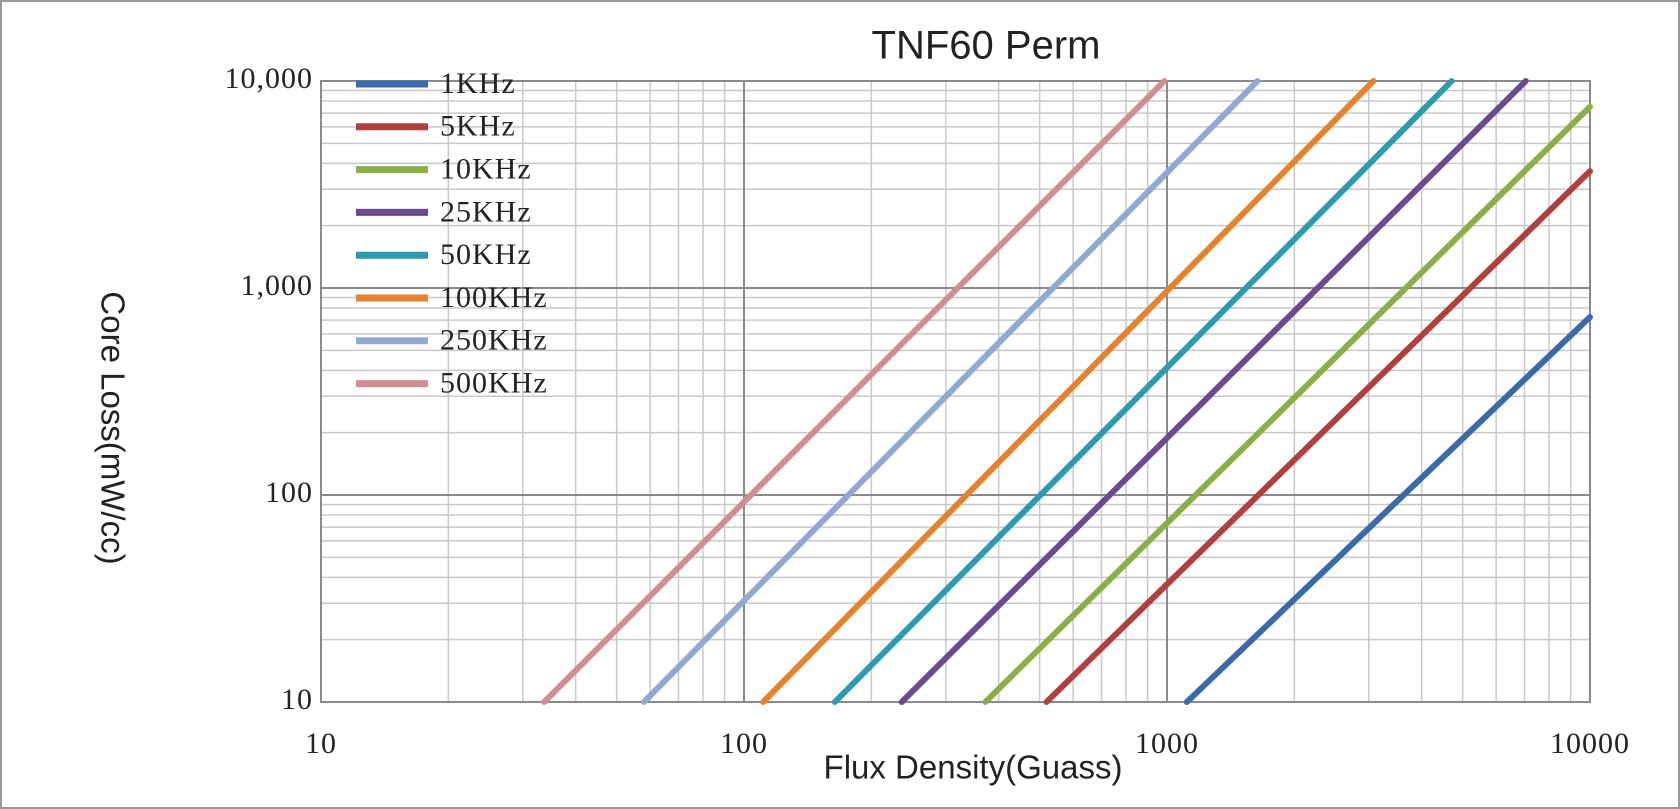 The width and height of the screenshot is (1680, 809). I want to click on y-tick-label: 10, so click(297, 699).